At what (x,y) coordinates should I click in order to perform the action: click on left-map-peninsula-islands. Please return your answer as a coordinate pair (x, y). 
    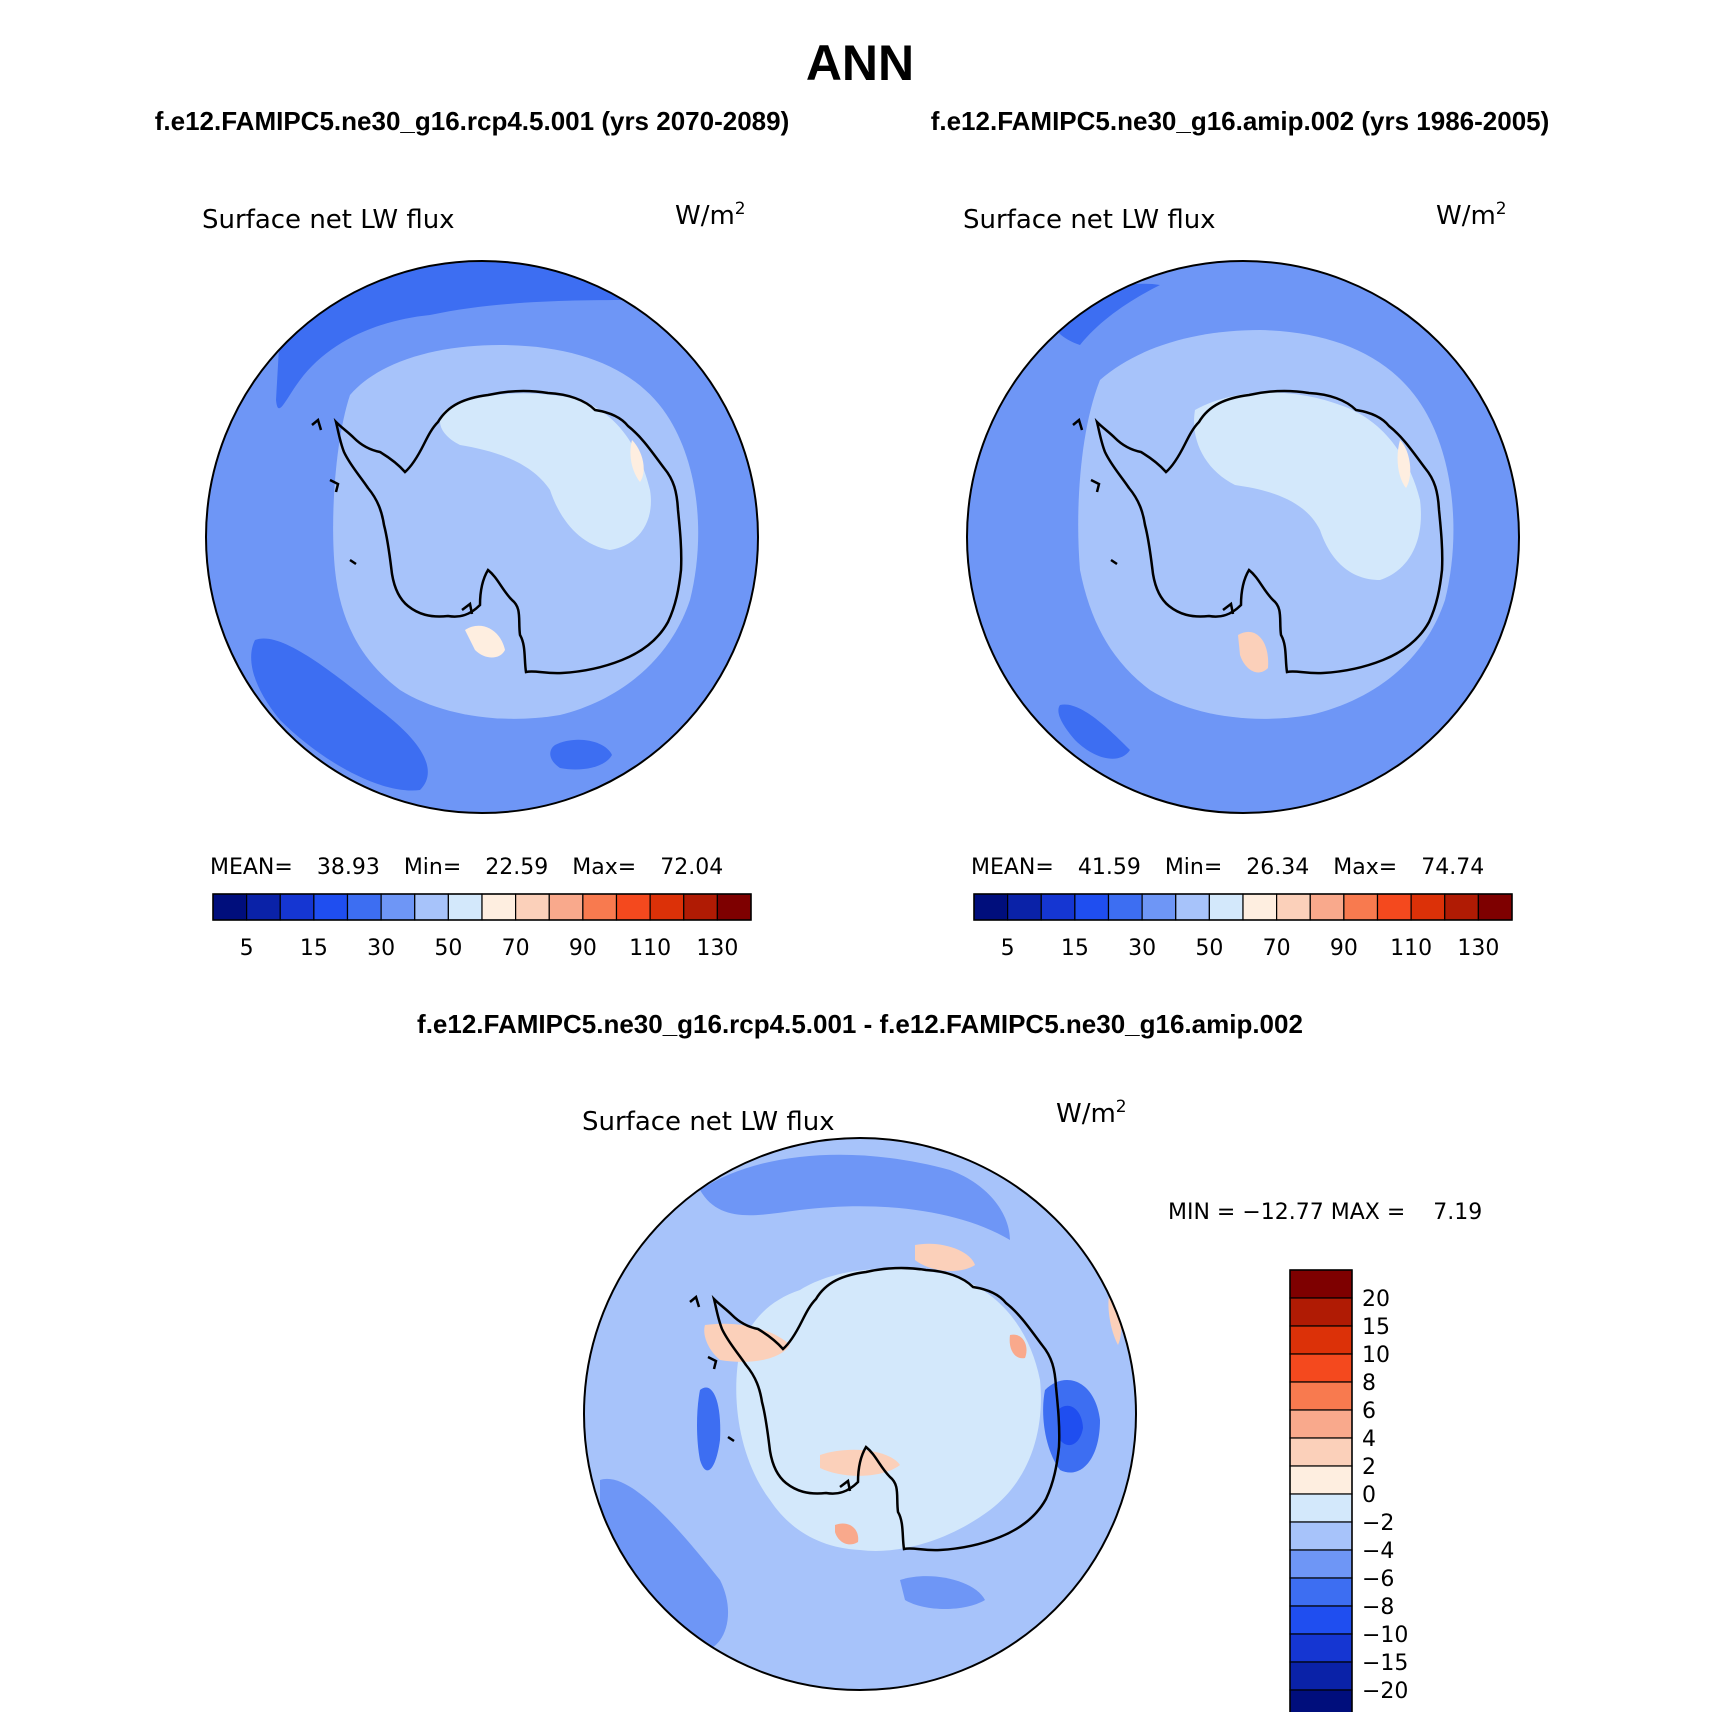
    Looking at the image, I should click on (392, 516).